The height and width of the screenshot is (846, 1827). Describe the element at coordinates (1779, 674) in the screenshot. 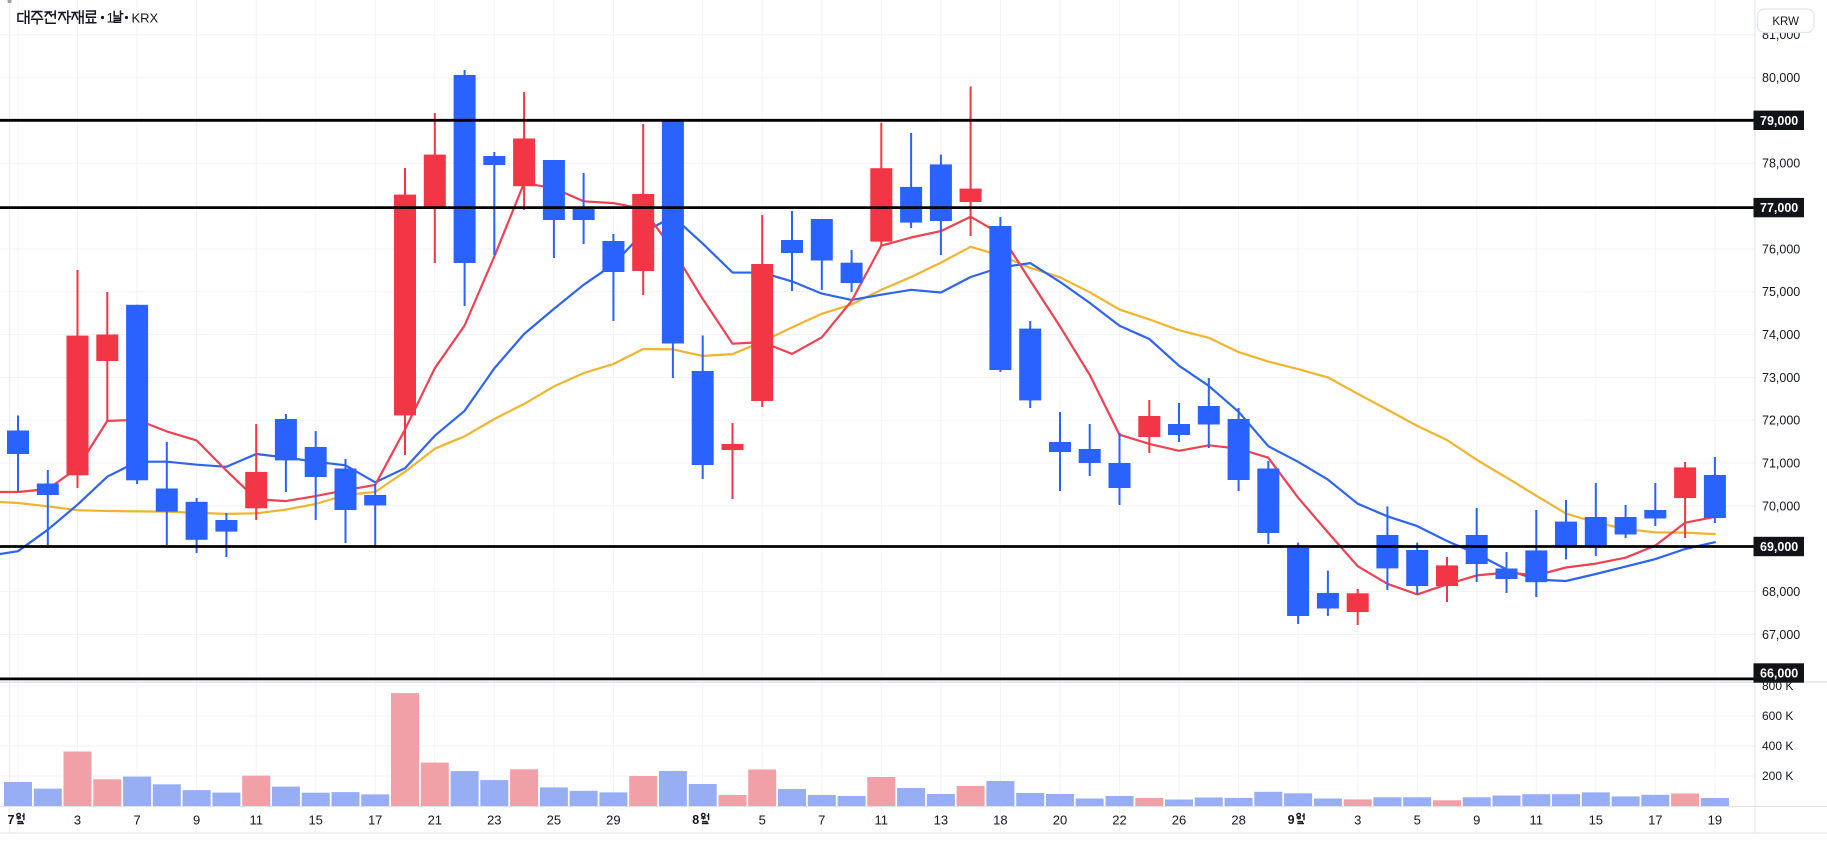

I see `svg-text: 66,000` at that location.